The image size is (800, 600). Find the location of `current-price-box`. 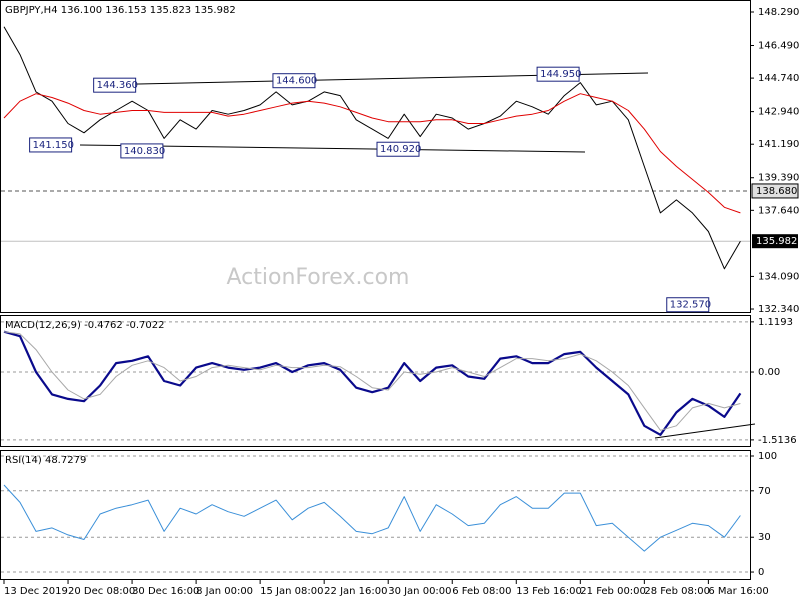

current-price-box is located at coordinates (775, 241).